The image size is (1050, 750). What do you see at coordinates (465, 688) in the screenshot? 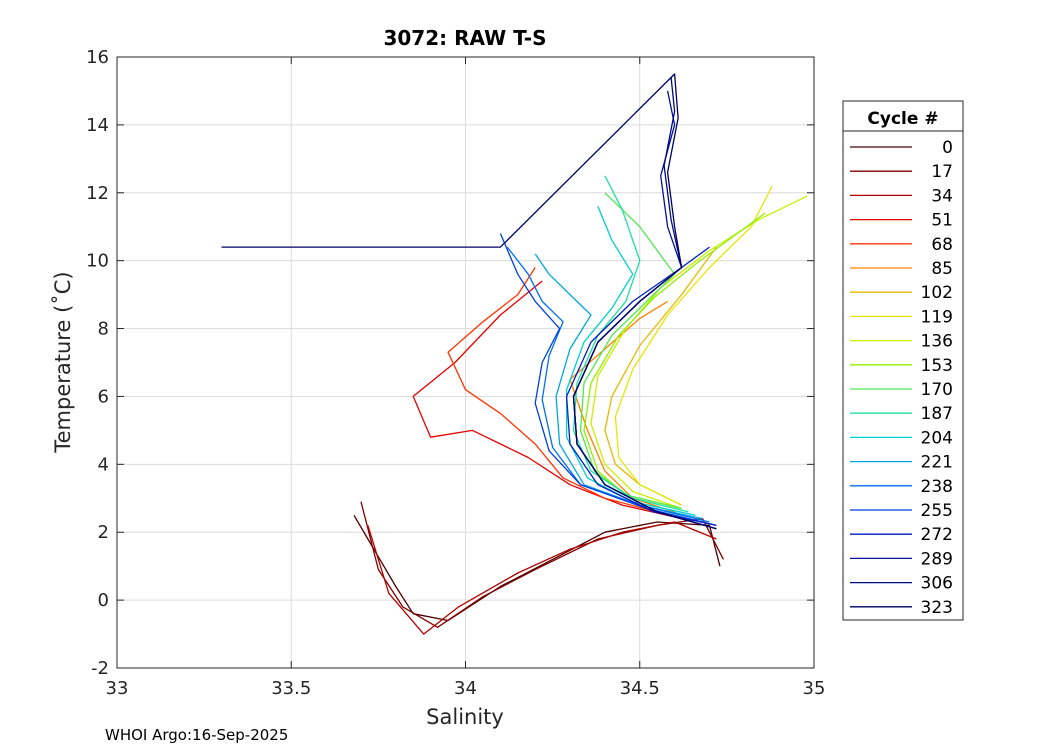
I see `x-tick-label: 34` at bounding box center [465, 688].